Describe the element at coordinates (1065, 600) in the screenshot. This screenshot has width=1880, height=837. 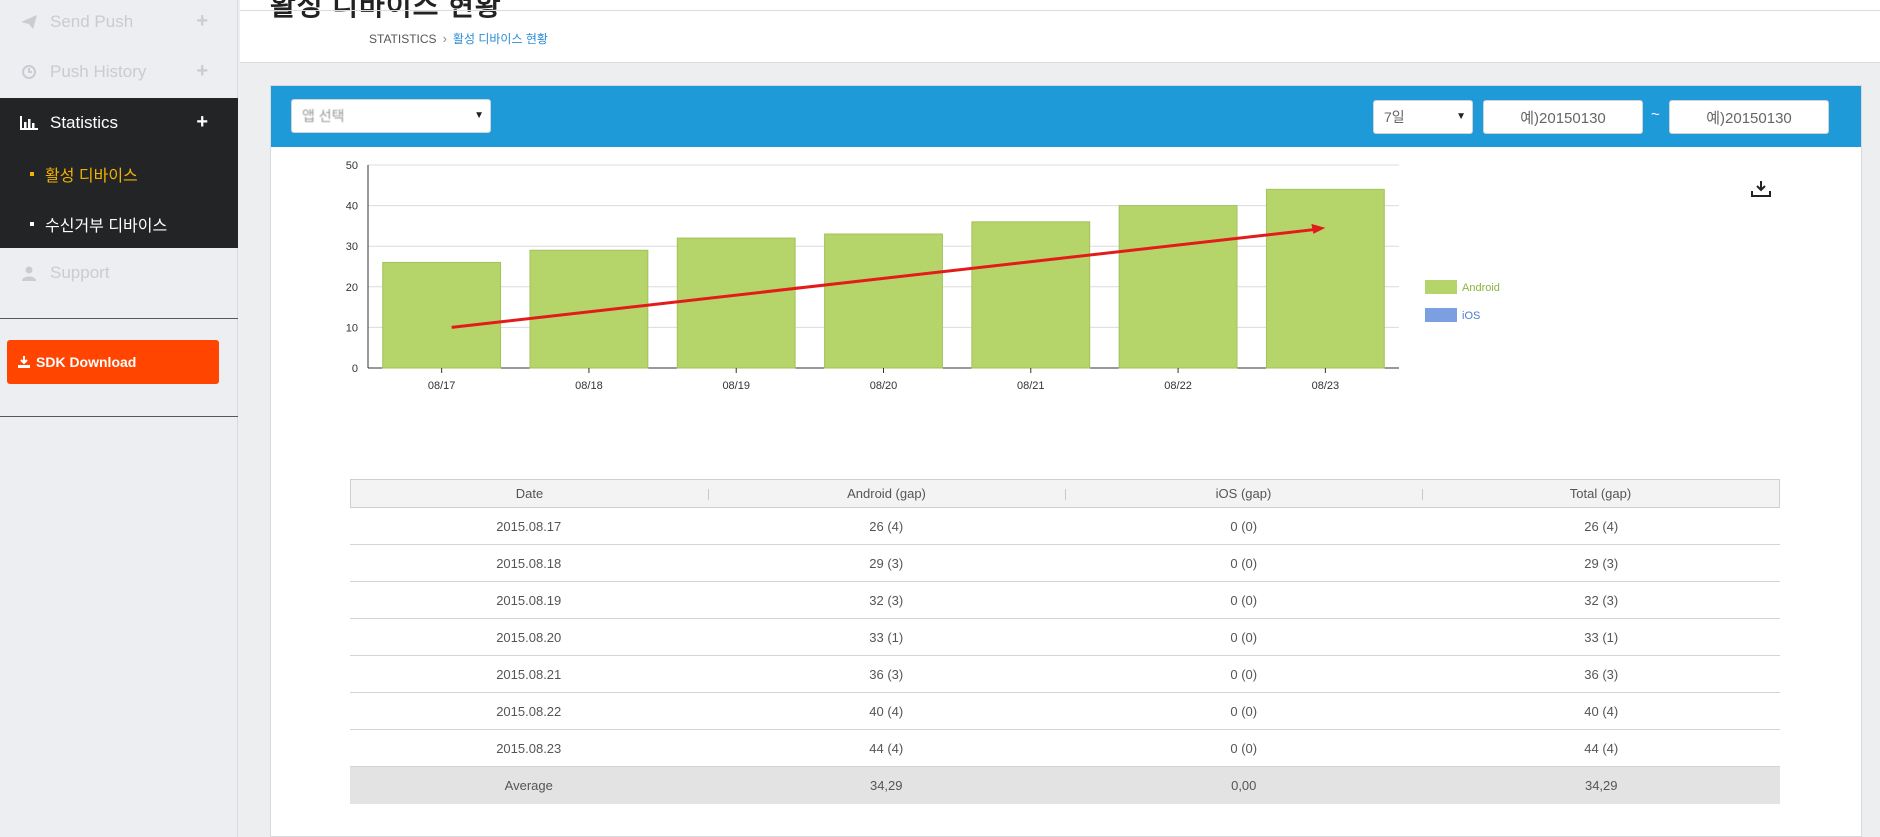
I see `table-row: 2015.08.19 32 (3) 0 (0) 32 (3)` at that location.